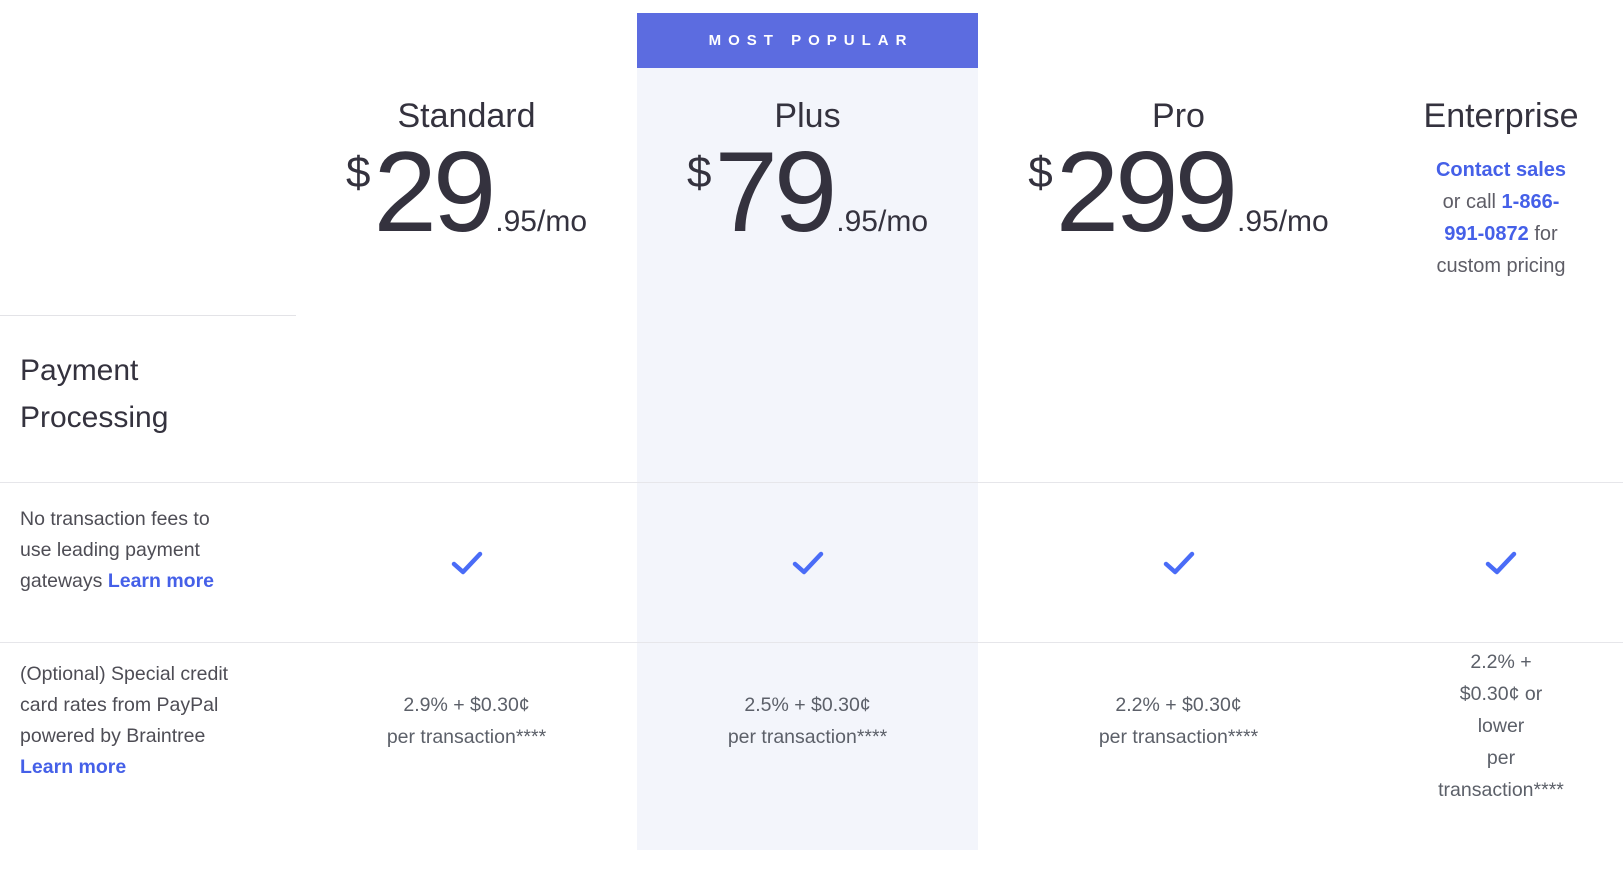  I want to click on rate-cell-standard: 2.9% + $0.30¢ per transaction****, so click(466, 746).